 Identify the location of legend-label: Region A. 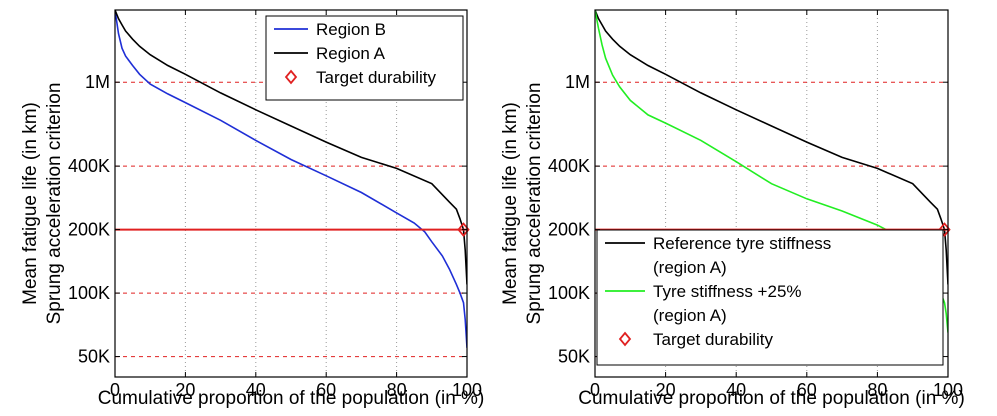
(351, 53).